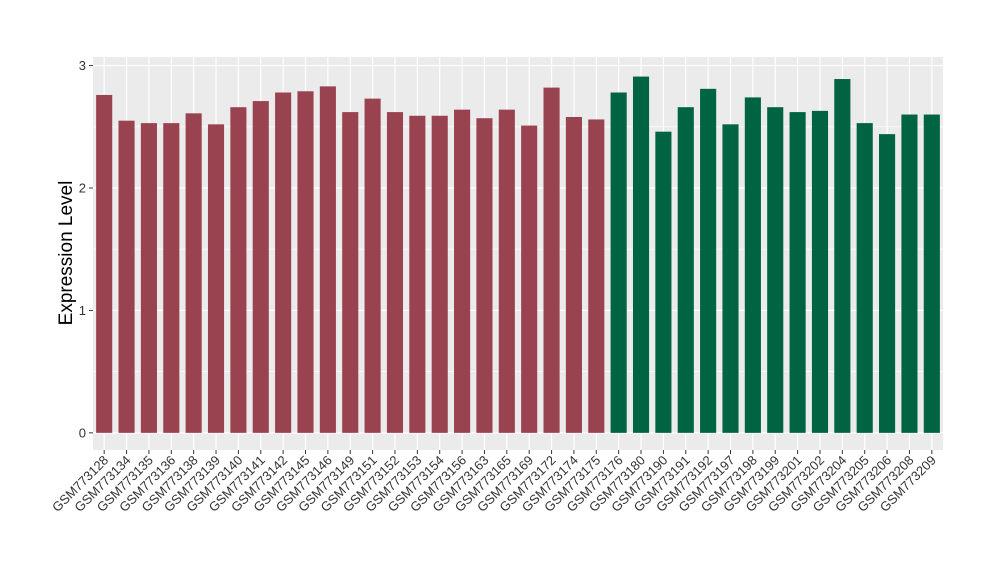 The width and height of the screenshot is (1000, 580). What do you see at coordinates (596, 276) in the screenshot?
I see `bar-GSM773175` at bounding box center [596, 276].